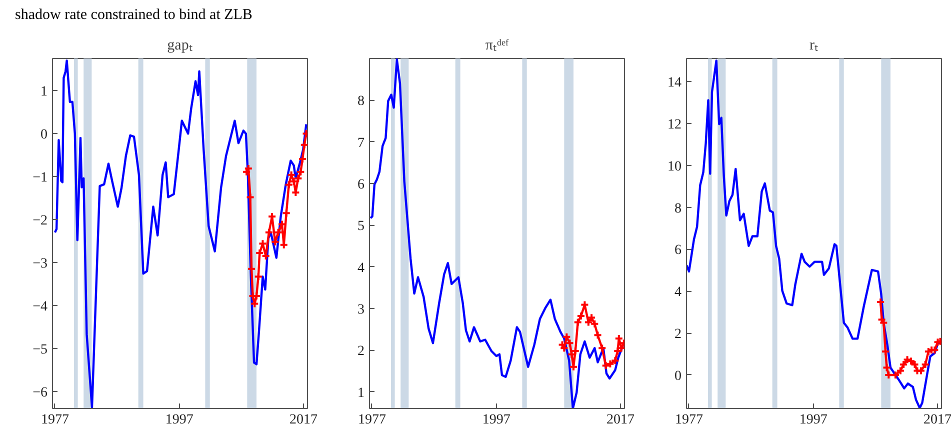 The width and height of the screenshot is (952, 435). I want to click on y-tick-label: −1, so click(40, 178).